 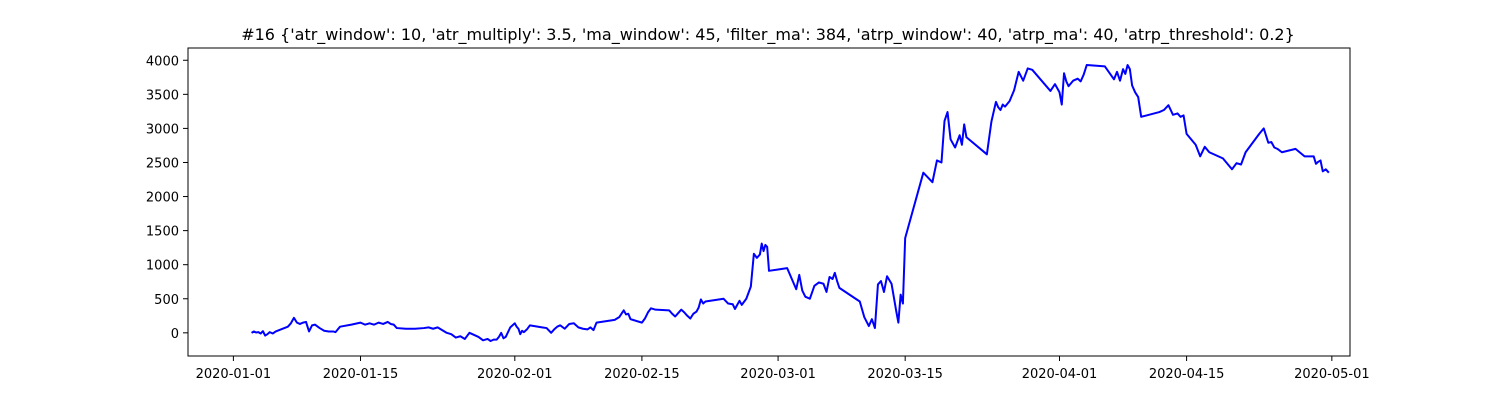 What do you see at coordinates (905, 374) in the screenshot?
I see `x-tick-label: 2020-03-15` at bounding box center [905, 374].